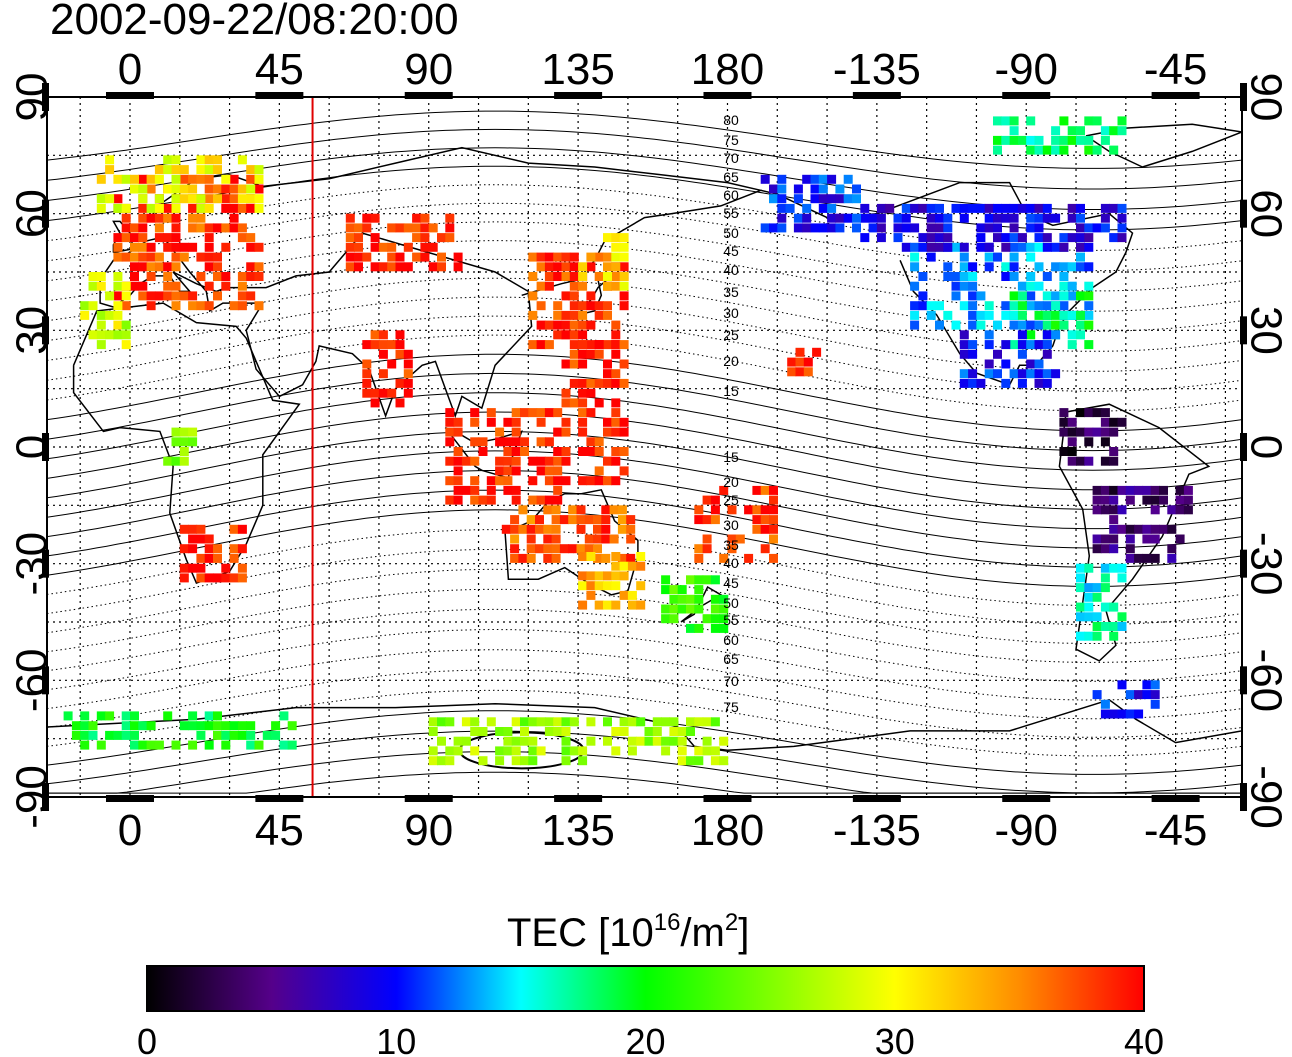 This screenshot has width=1292, height=1057. Describe the element at coordinates (644, 528) in the screenshot. I see `magnetic-latitude-contour` at that location.